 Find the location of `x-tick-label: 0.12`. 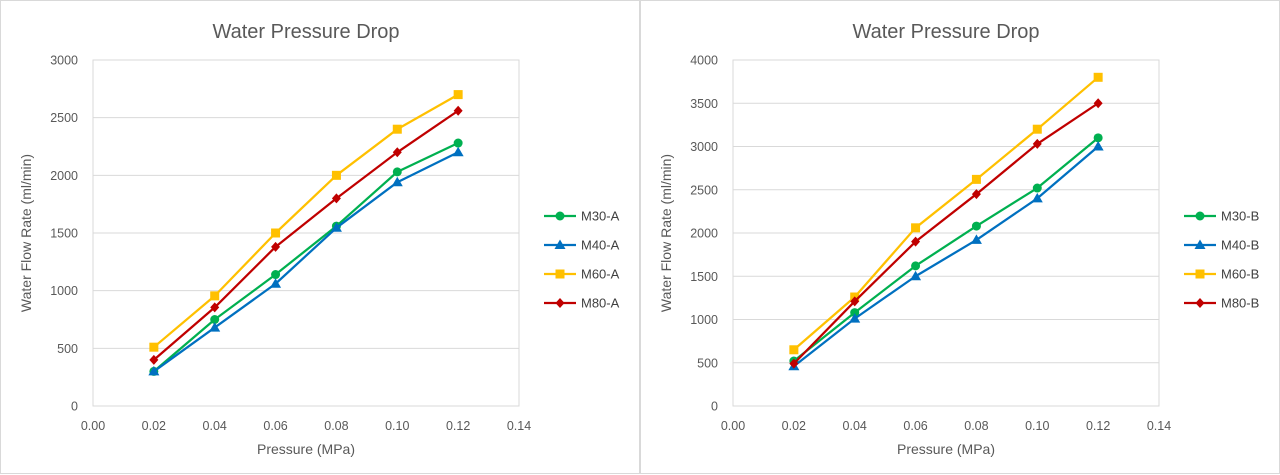

x-tick-label: 0.12 is located at coordinates (458, 426).